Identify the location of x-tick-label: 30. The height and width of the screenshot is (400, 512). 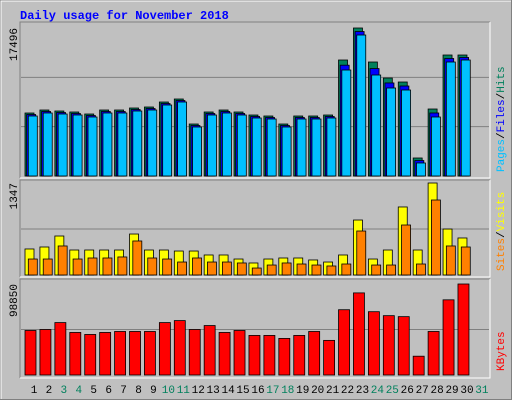
(466, 391).